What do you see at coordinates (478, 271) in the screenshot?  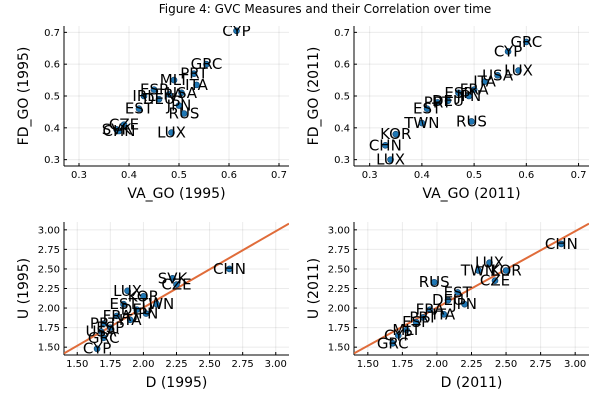 I see `point-label: TWN` at bounding box center [478, 271].